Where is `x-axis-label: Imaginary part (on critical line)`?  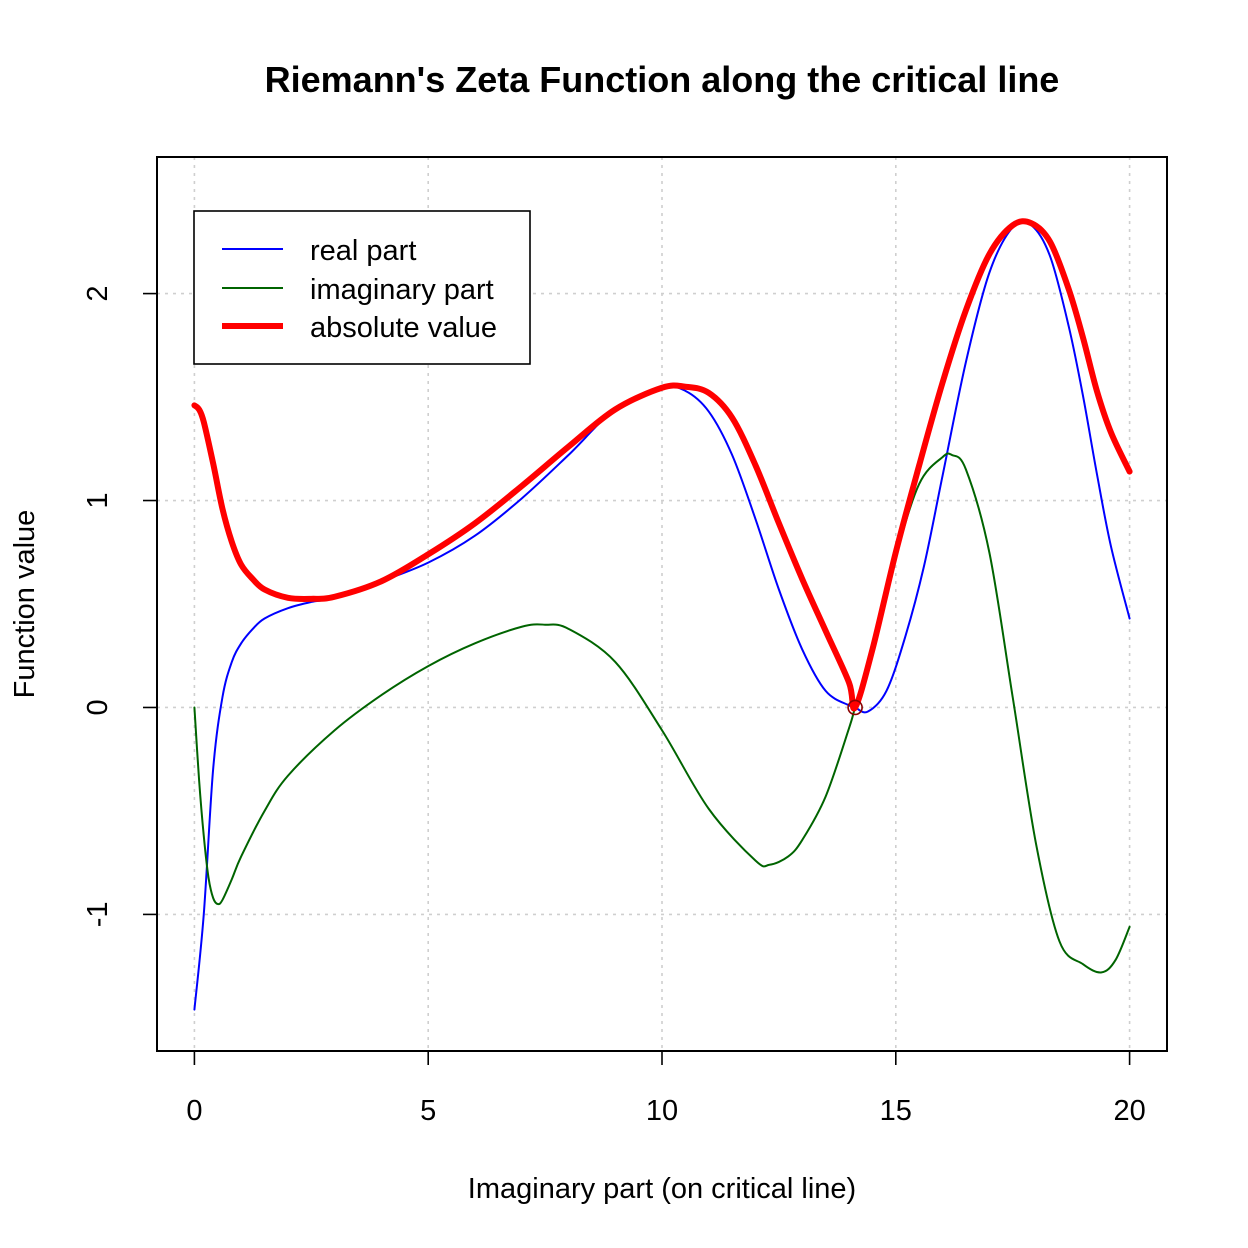 x-axis-label: Imaginary part (on critical line) is located at coordinates (662, 1189).